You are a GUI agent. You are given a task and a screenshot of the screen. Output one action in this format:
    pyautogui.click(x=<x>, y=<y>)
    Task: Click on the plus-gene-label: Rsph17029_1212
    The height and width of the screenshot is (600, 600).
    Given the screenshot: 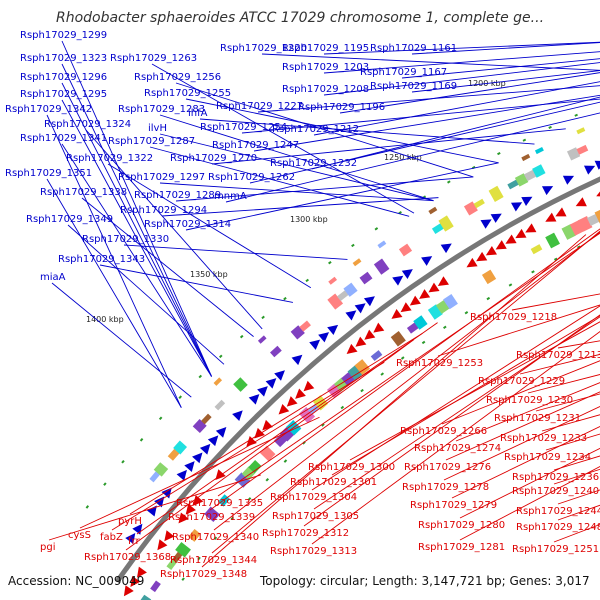 What is the action you would take?
    pyautogui.click(x=315, y=129)
    